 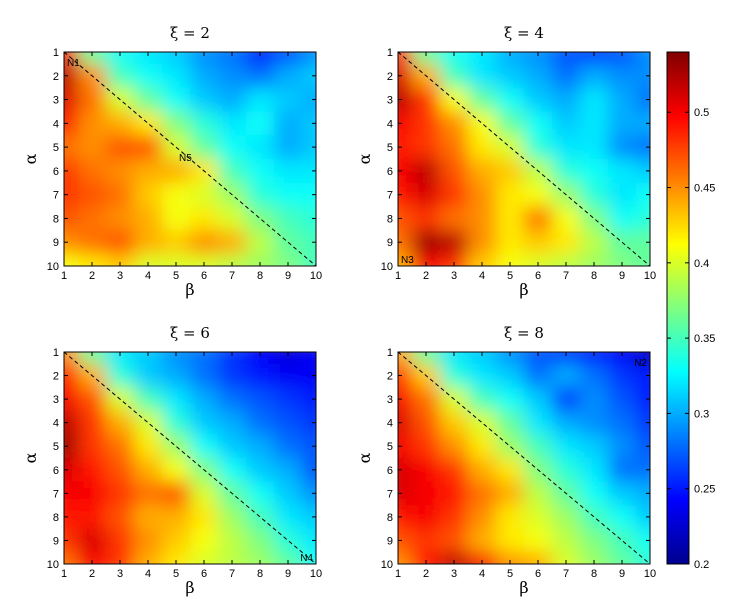 I want to click on x-tick-label: 1, so click(x=64, y=574).